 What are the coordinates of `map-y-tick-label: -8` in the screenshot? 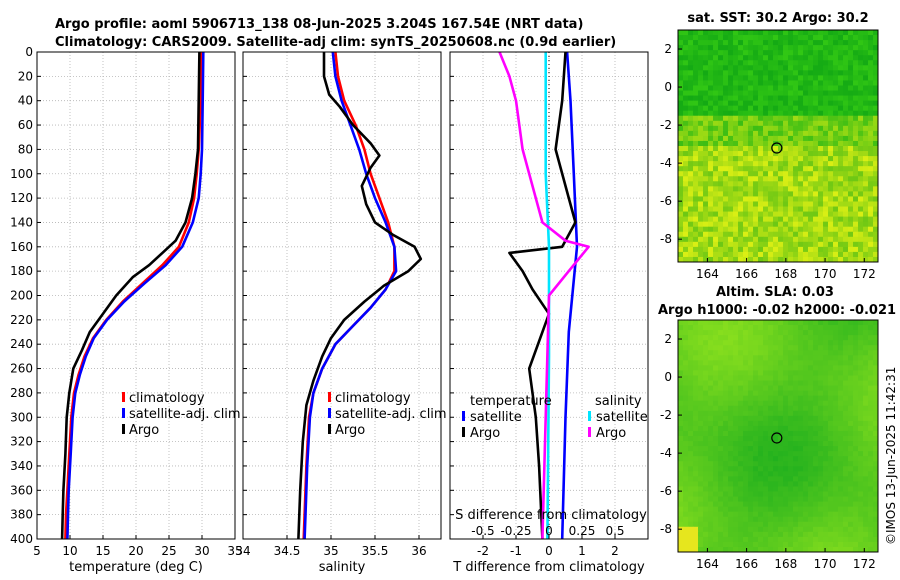 It's located at (666, 529).